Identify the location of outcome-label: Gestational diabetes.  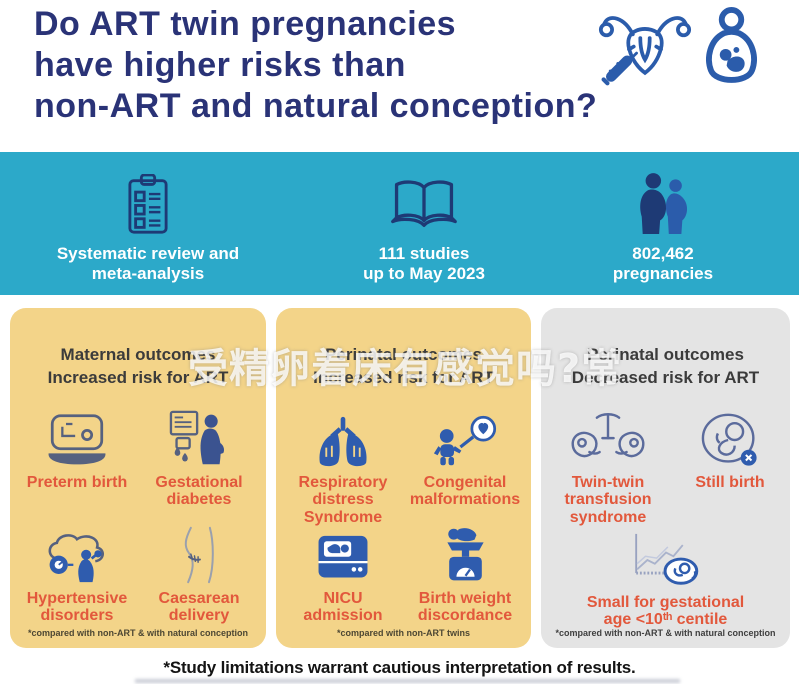
(199, 491).